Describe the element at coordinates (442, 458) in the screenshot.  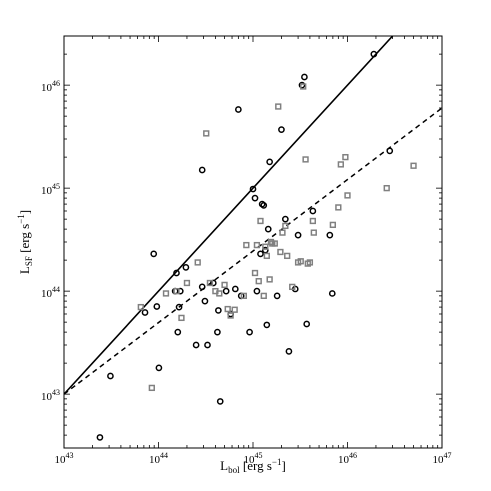
I see `x-tick-label: 1047` at that location.